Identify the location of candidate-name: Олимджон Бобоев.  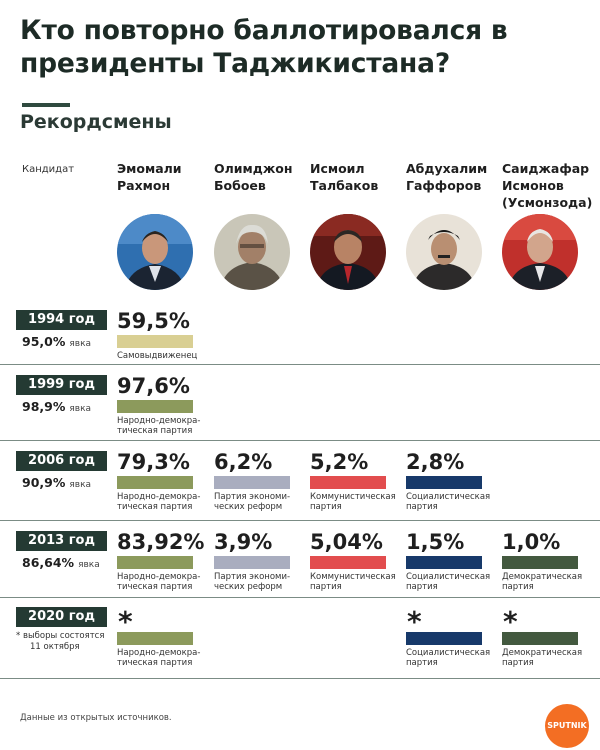
(253, 177).